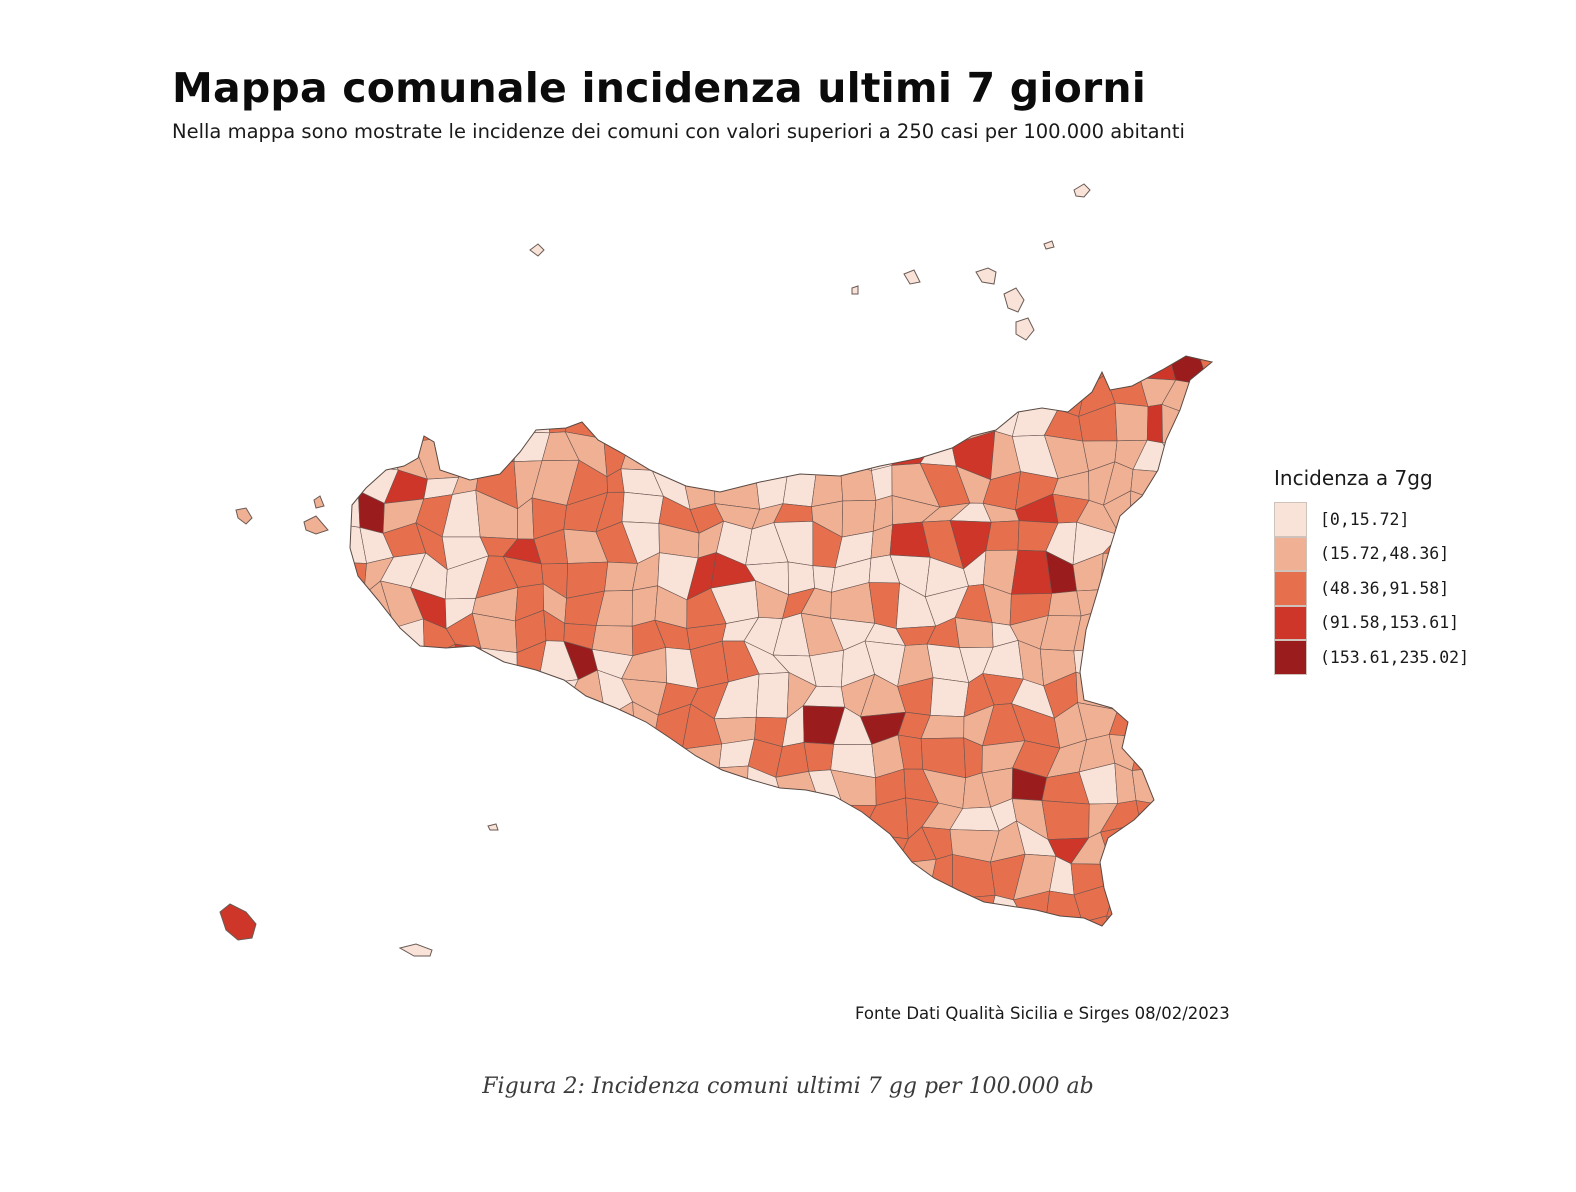  What do you see at coordinates (1371, 622) in the screenshot?
I see `legend-item: (91.58,153.61]` at bounding box center [1371, 622].